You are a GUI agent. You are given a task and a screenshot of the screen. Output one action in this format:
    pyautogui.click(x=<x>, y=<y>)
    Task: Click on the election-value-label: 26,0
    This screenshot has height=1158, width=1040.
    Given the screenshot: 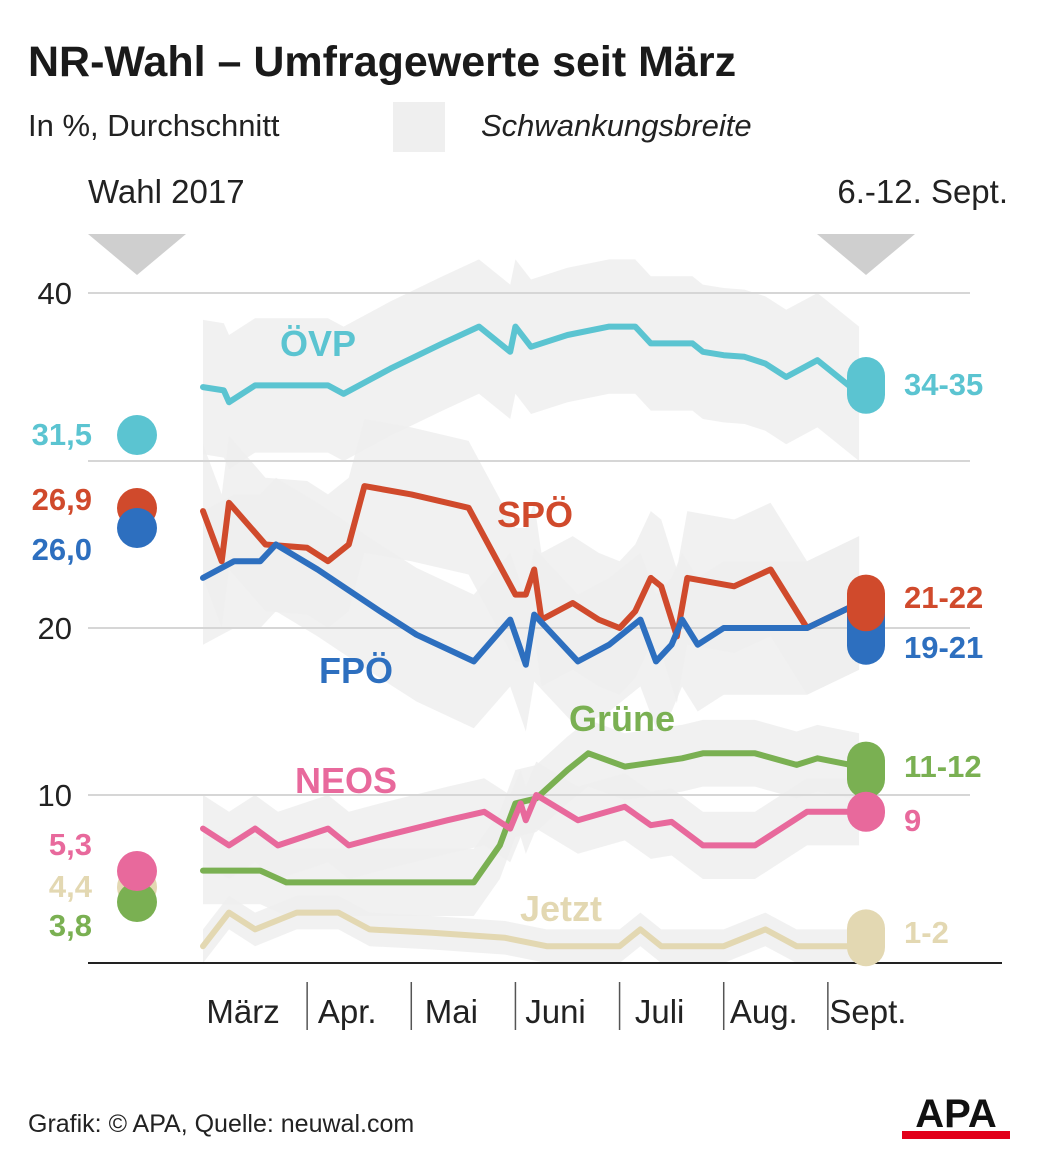 What is the action you would take?
    pyautogui.click(x=62, y=549)
    